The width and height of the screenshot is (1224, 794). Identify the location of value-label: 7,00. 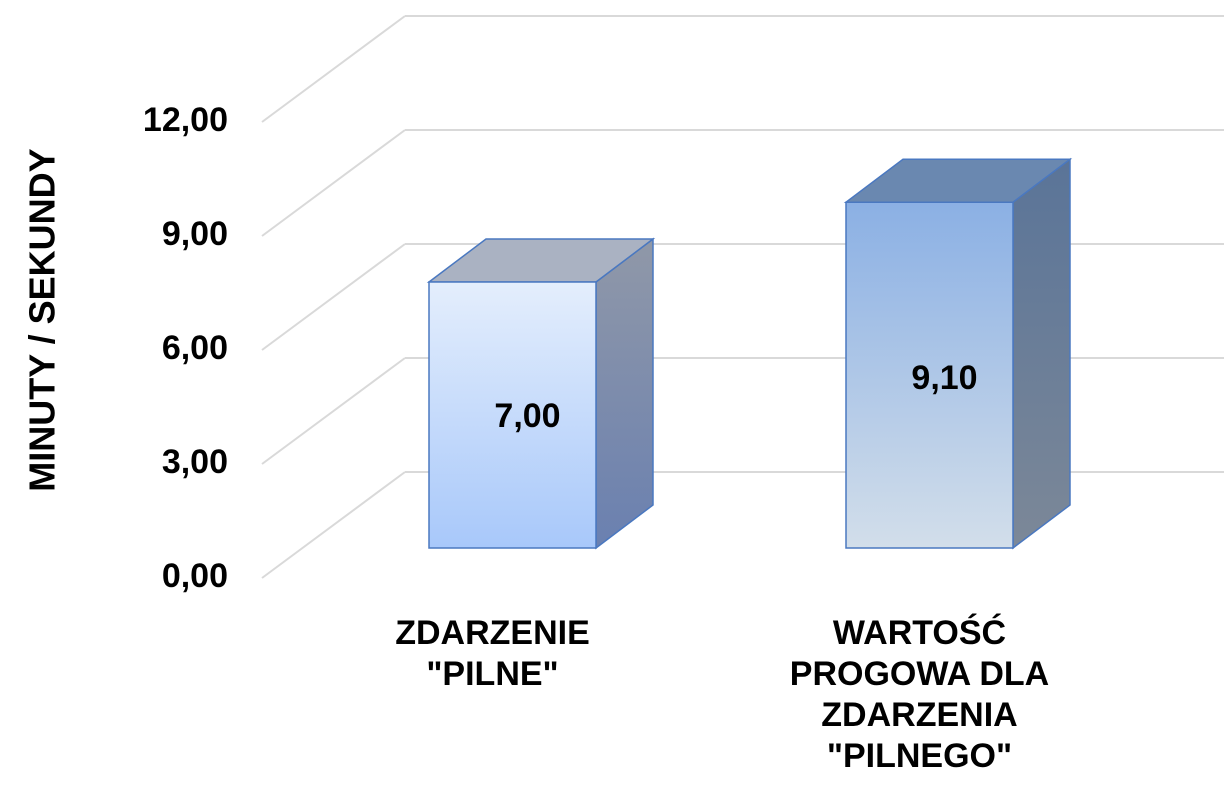
(527, 416).